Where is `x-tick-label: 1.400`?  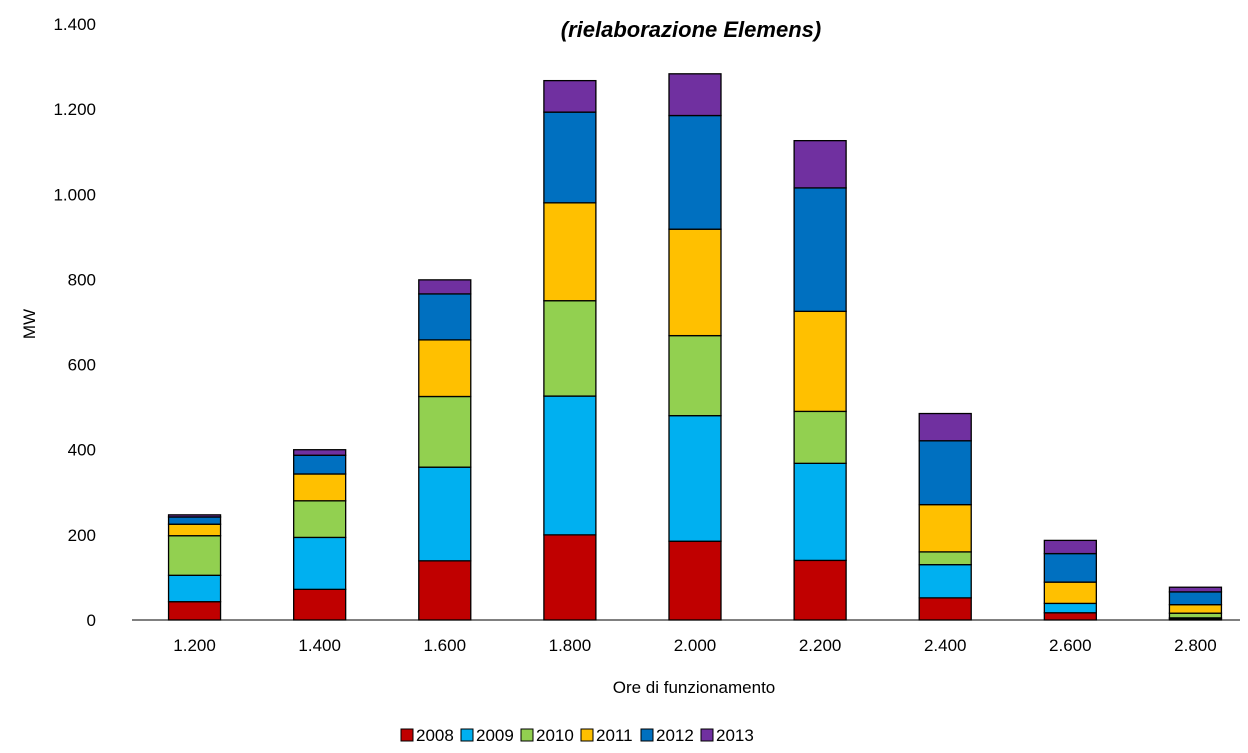
x-tick-label: 1.400 is located at coordinates (319, 645).